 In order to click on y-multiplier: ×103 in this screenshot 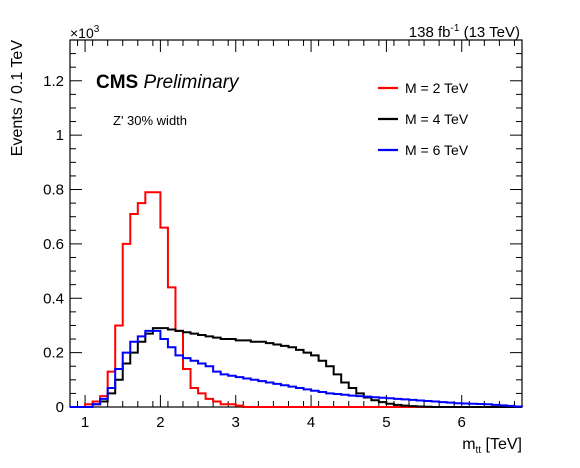, I will do `click(85, 32)`.